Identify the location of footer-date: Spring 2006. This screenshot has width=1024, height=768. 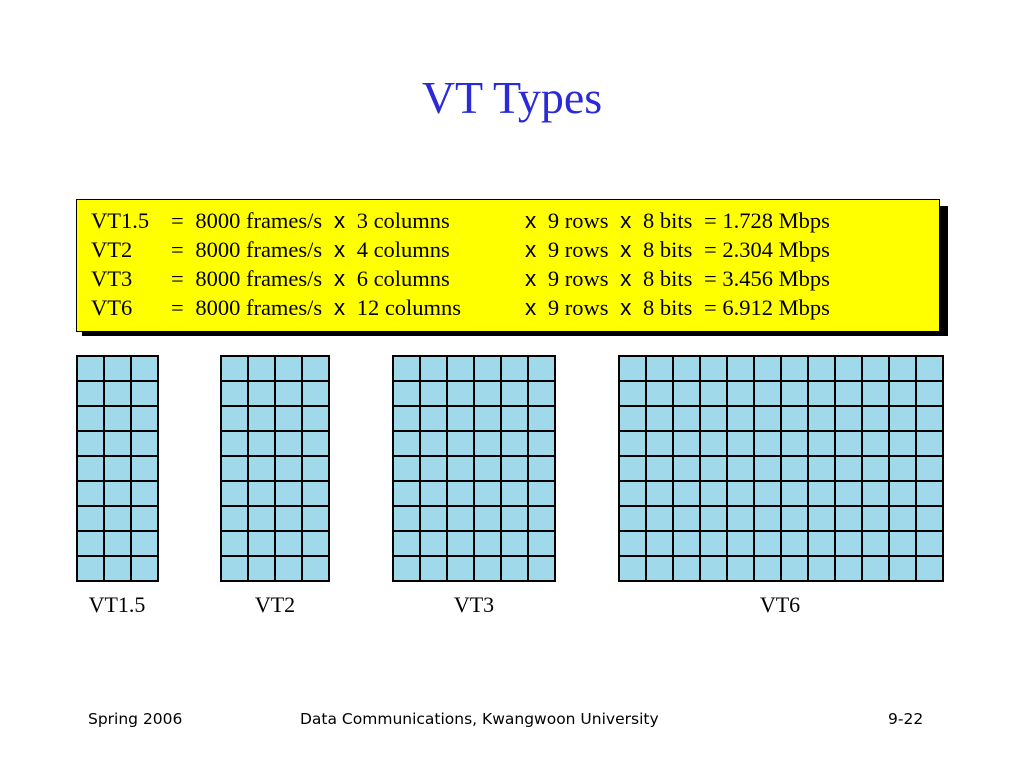
(135, 719).